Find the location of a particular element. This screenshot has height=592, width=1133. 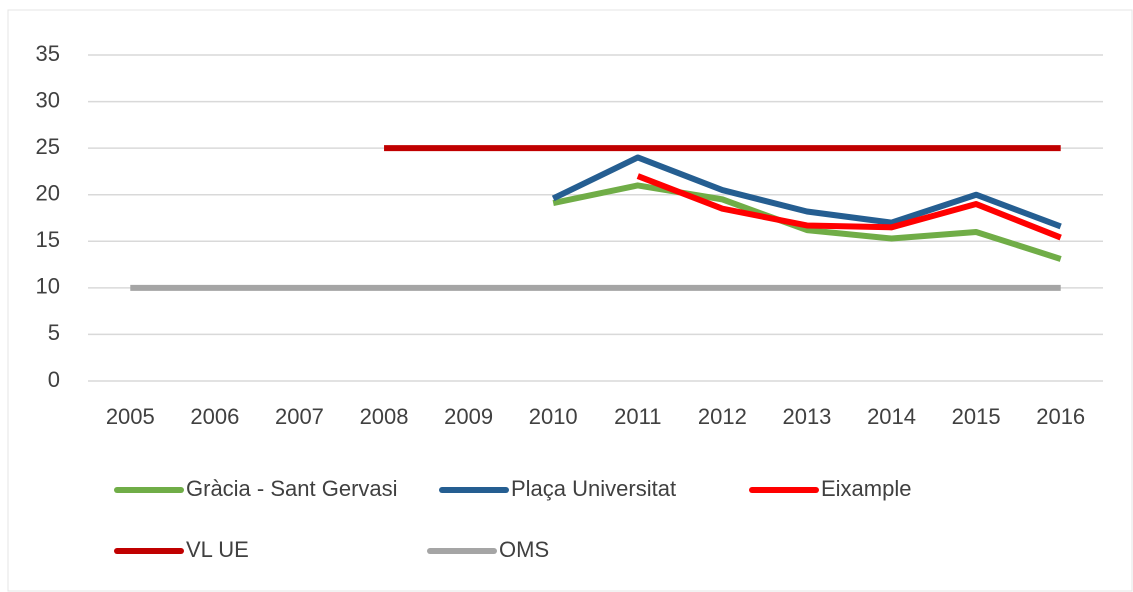

y-tick-label: 25 is located at coordinates (48, 146).